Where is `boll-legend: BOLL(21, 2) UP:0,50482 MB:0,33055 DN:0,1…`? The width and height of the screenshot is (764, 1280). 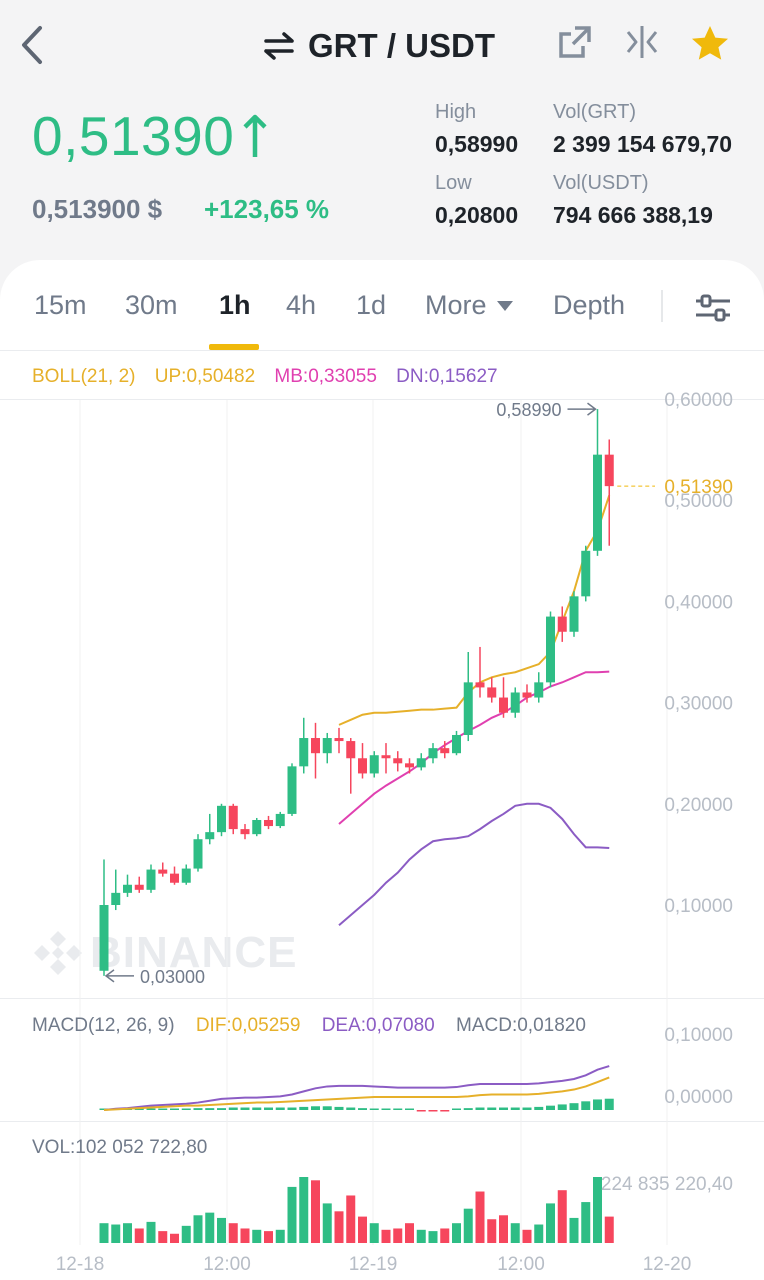
boll-legend: BOLL(21, 2) UP:0,50482 MB:0,33055 DN:0,1… is located at coordinates (272, 377).